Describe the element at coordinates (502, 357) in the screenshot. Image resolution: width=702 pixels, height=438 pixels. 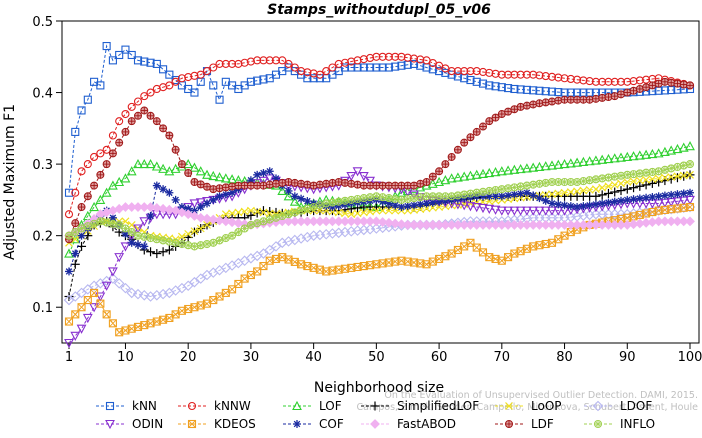
I see `x-tick-label: 70` at that location.